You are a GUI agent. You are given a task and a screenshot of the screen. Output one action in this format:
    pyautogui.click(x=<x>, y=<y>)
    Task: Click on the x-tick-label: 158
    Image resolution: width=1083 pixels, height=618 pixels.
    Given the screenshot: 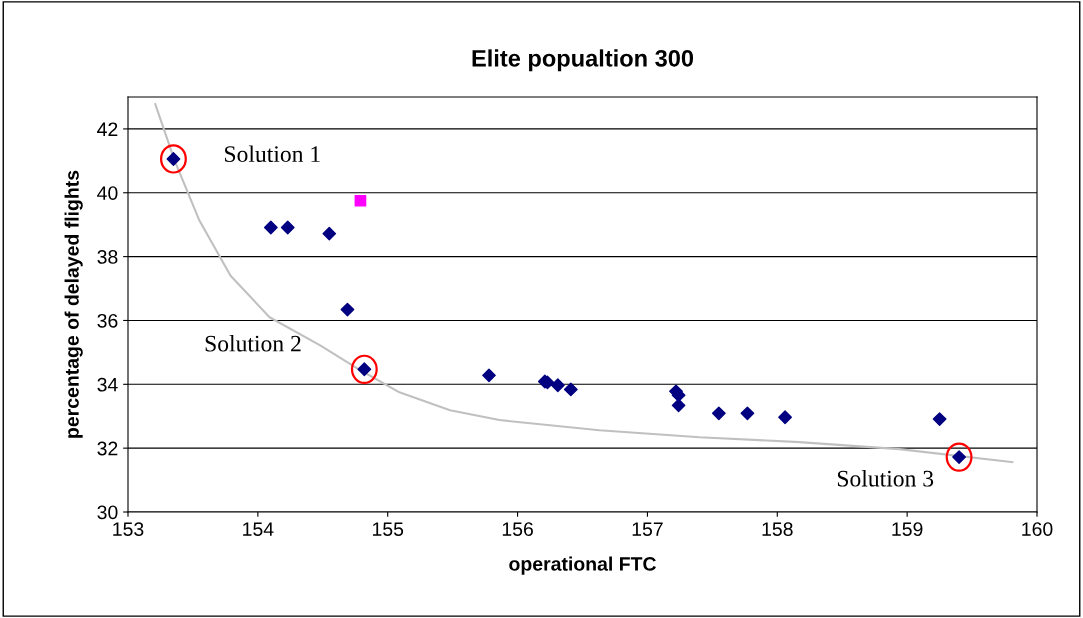 What is the action you would take?
    pyautogui.click(x=777, y=529)
    